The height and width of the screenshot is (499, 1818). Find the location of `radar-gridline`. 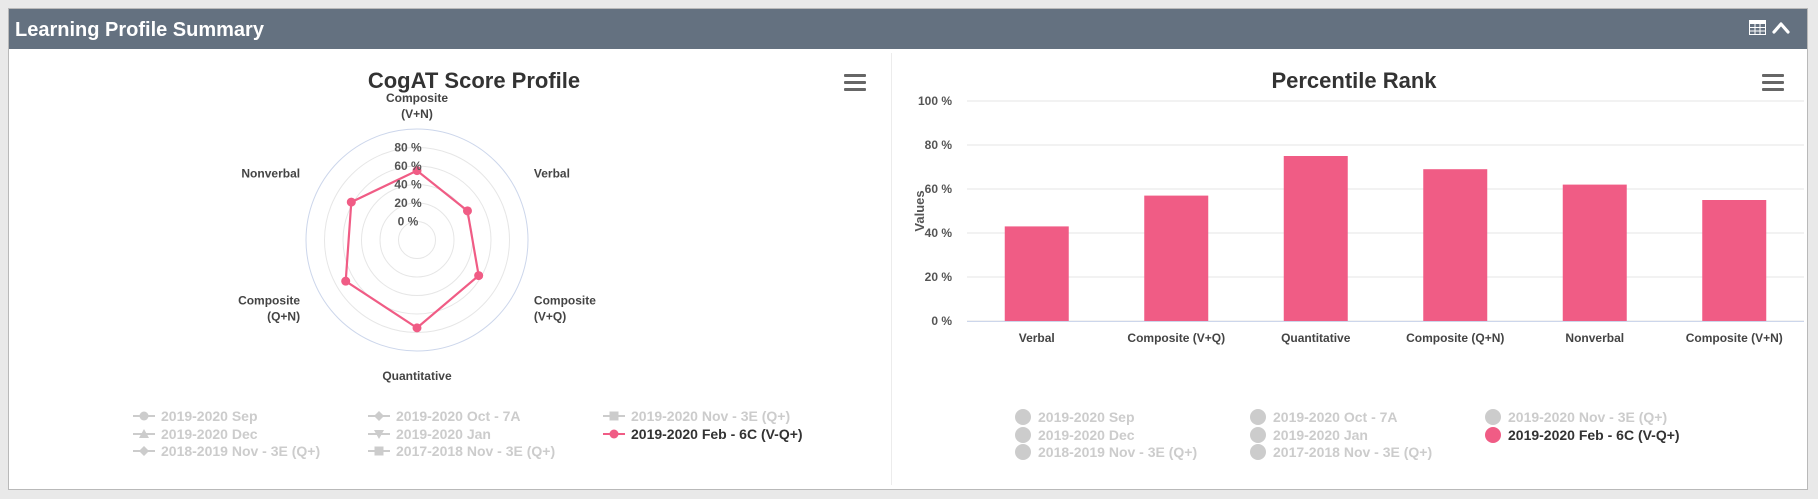

radar-gridline is located at coordinates (417, 240).